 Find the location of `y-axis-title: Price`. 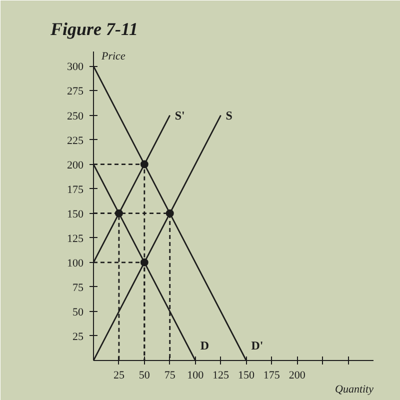

y-axis-title: Price is located at coordinates (113, 56).